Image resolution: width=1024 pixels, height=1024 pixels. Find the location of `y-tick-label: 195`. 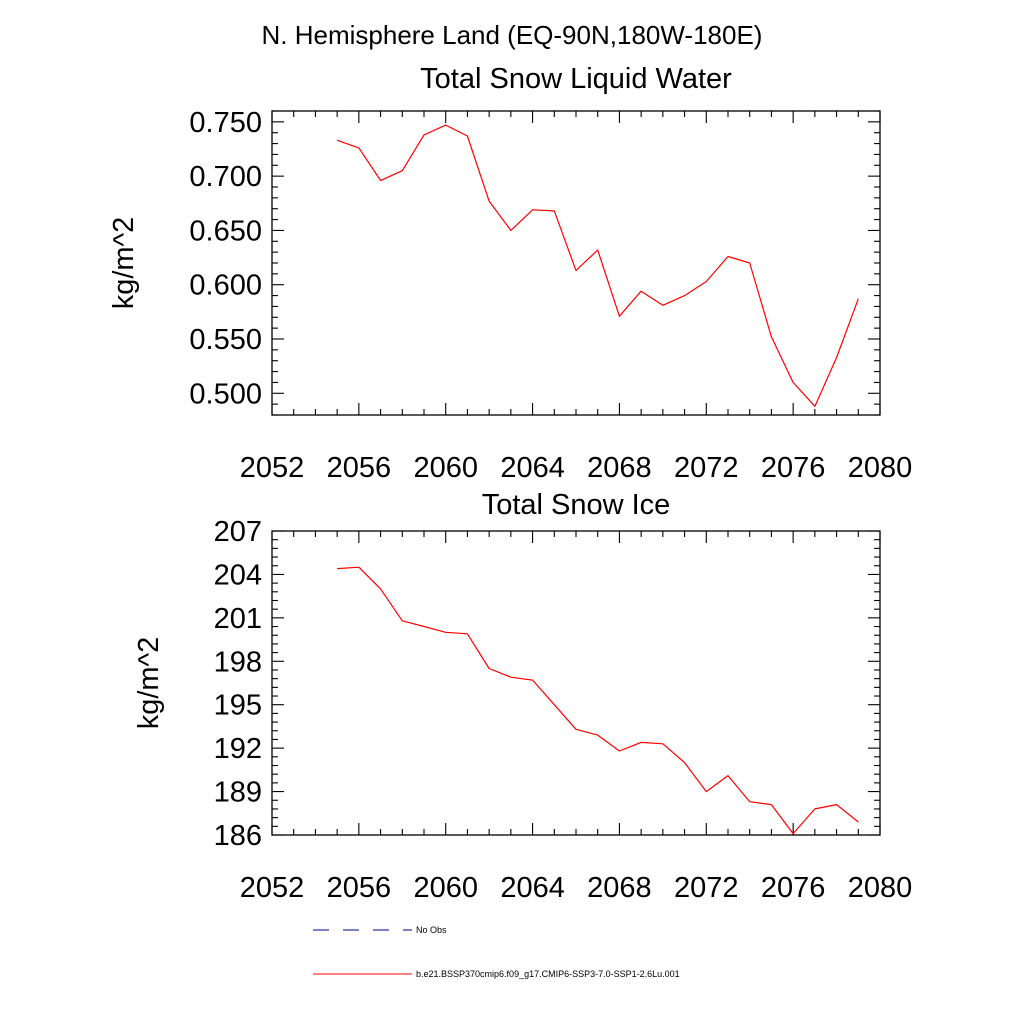

y-tick-label: 195 is located at coordinates (238, 706).